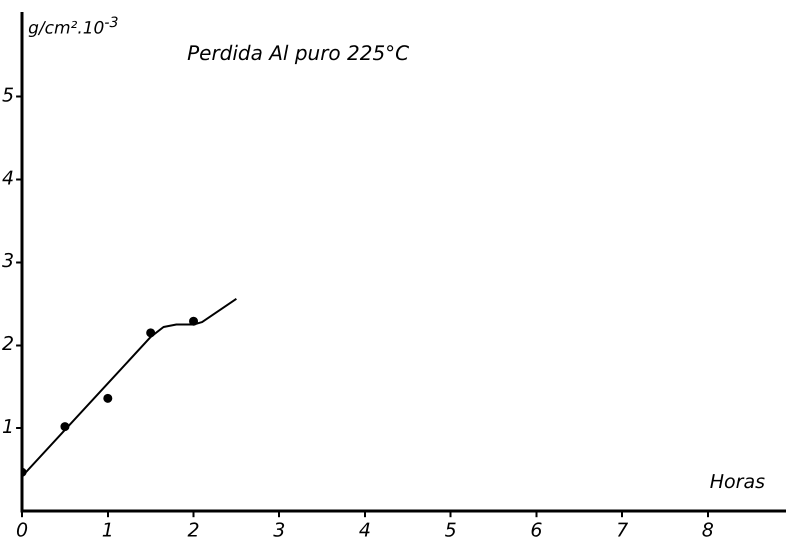 The image size is (790, 546). What do you see at coordinates (8, 95) in the screenshot?
I see `y-tick-label: 5` at bounding box center [8, 95].